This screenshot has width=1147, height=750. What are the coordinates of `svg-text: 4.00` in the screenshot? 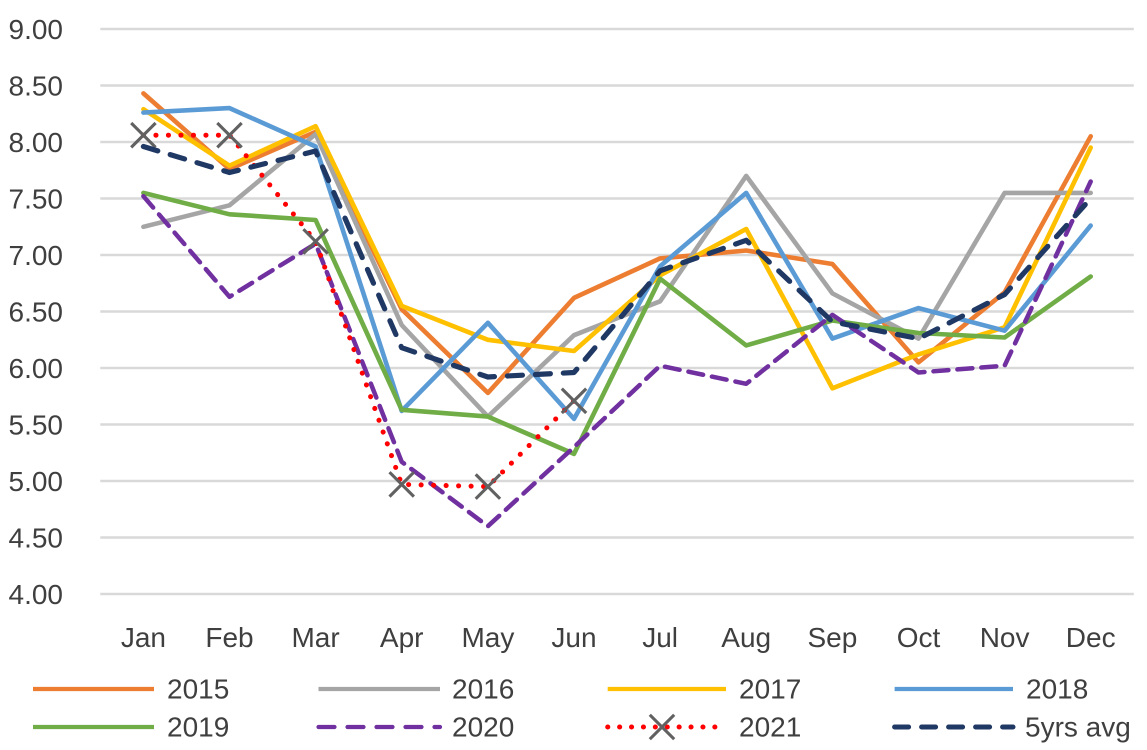 It's located at (36, 594).